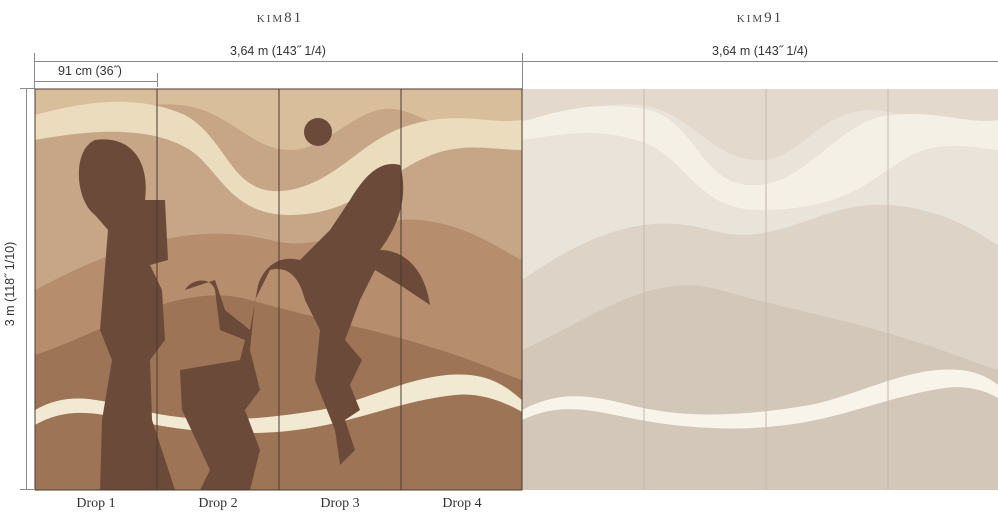 The image size is (998, 516). What do you see at coordinates (126, 314) in the screenshot?
I see `kim81-figure-left` at bounding box center [126, 314].